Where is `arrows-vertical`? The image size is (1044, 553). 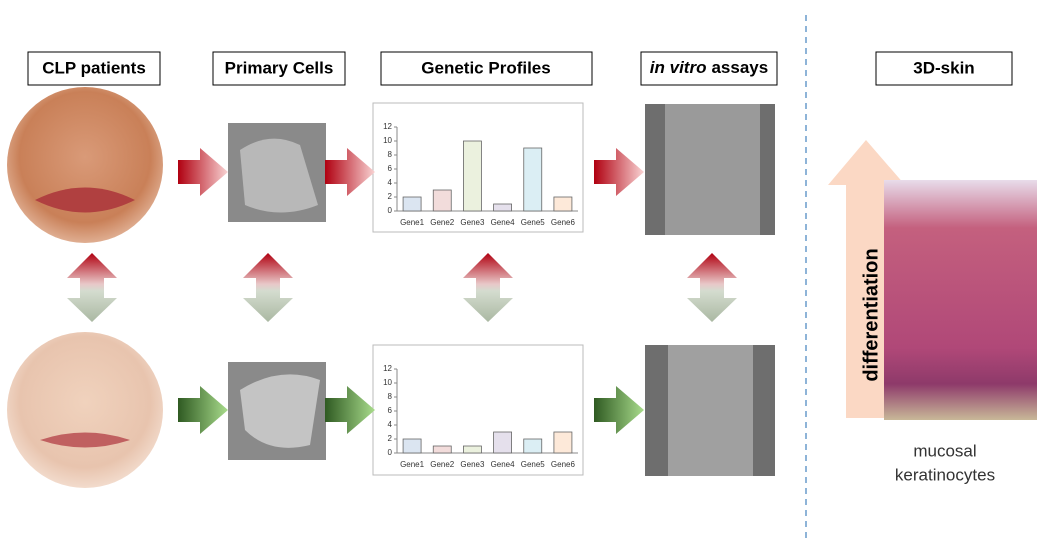 arrows-vertical is located at coordinates (402, 287).